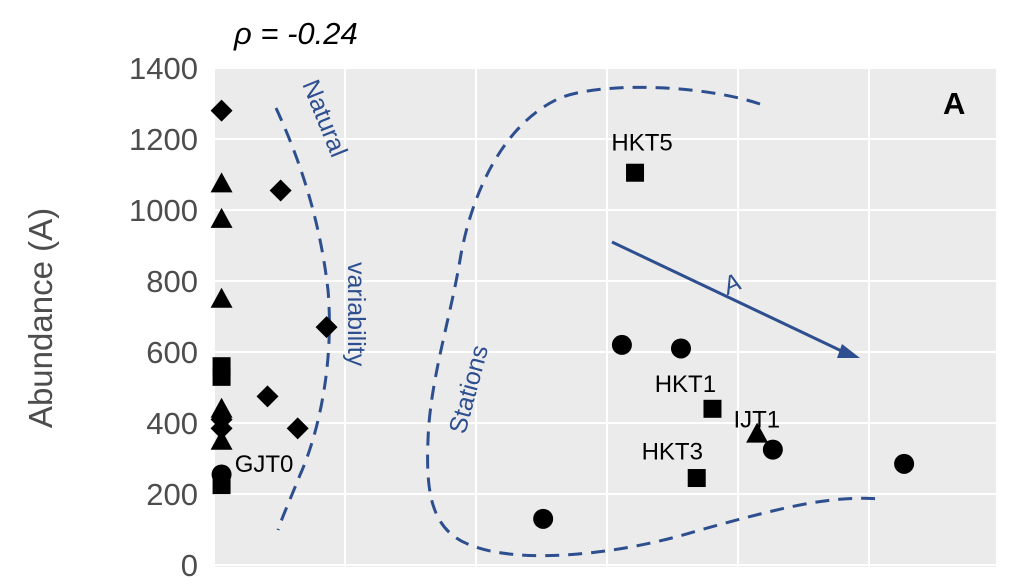 This screenshot has height=585, width=1034. Describe the element at coordinates (641, 143) in the screenshot. I see `point-label: HKT5` at that location.